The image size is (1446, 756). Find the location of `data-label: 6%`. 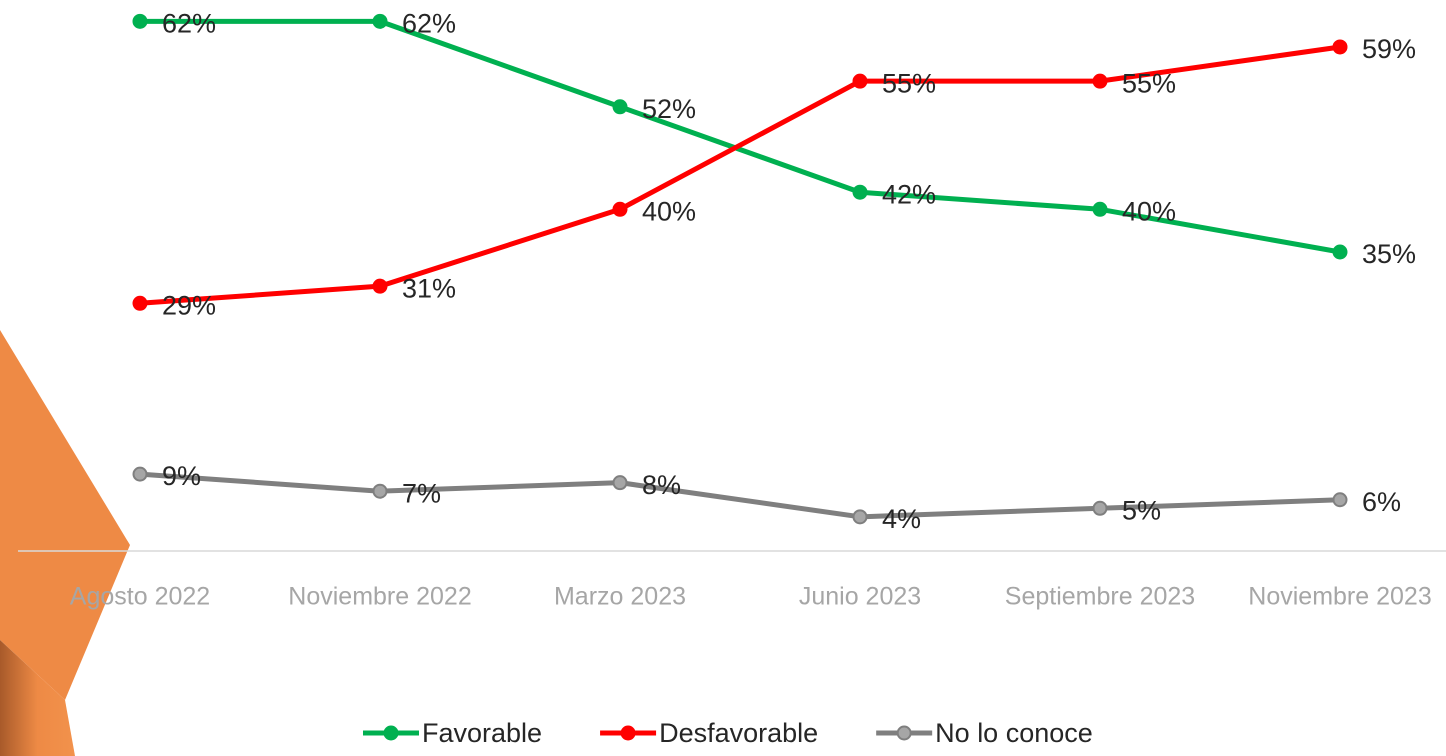

data-label: 6% is located at coordinates (1381, 502).